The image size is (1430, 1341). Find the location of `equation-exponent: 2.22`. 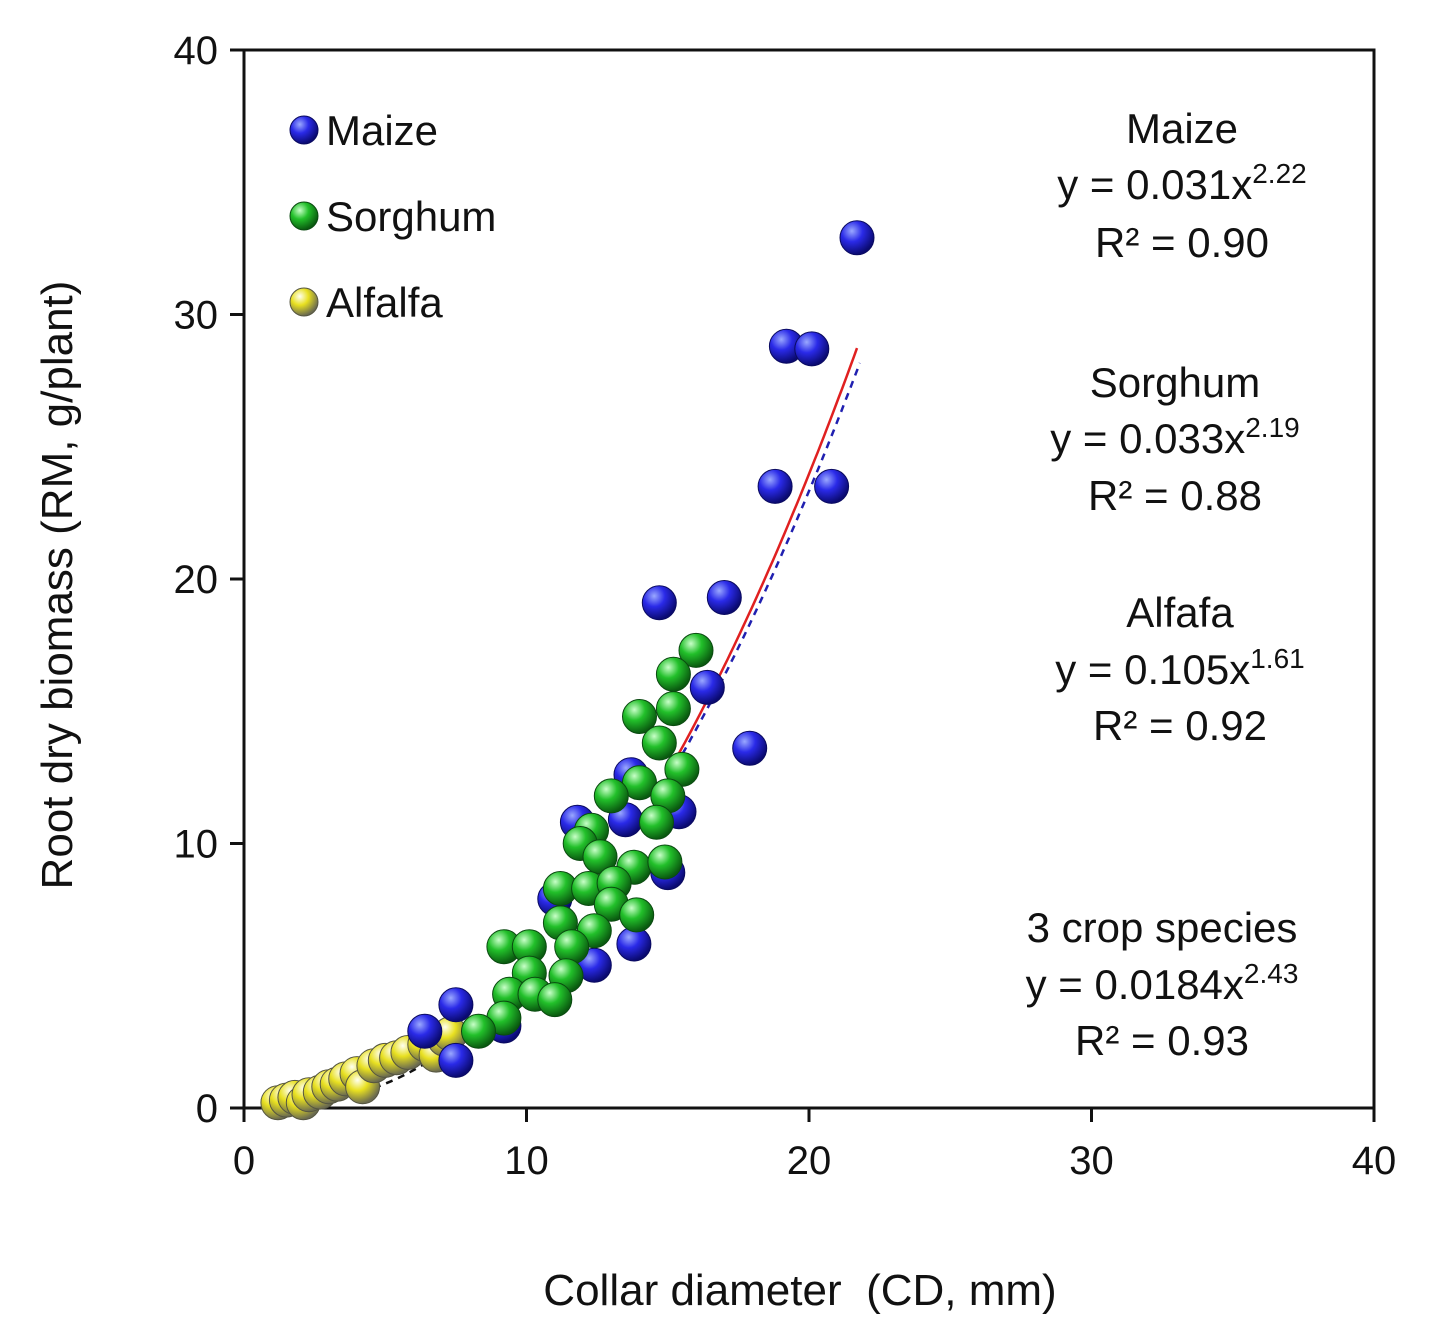

equation-exponent: 2.22 is located at coordinates (1279, 173).